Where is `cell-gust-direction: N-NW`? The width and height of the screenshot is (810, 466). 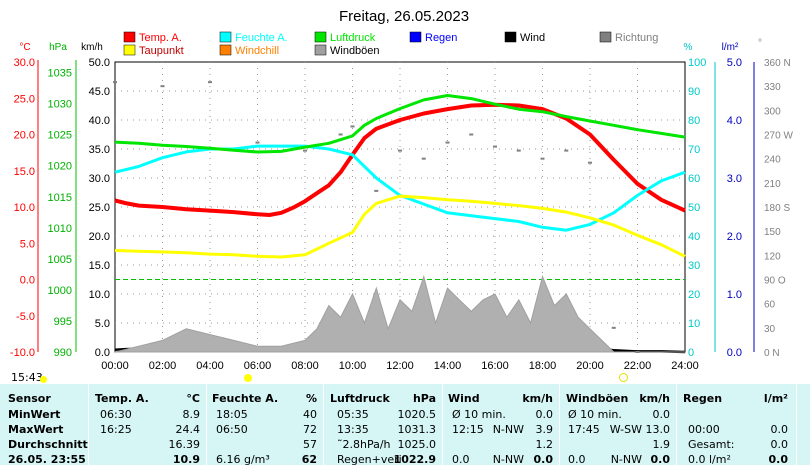 cell-gust-direction: N-NW is located at coordinates (626, 459).